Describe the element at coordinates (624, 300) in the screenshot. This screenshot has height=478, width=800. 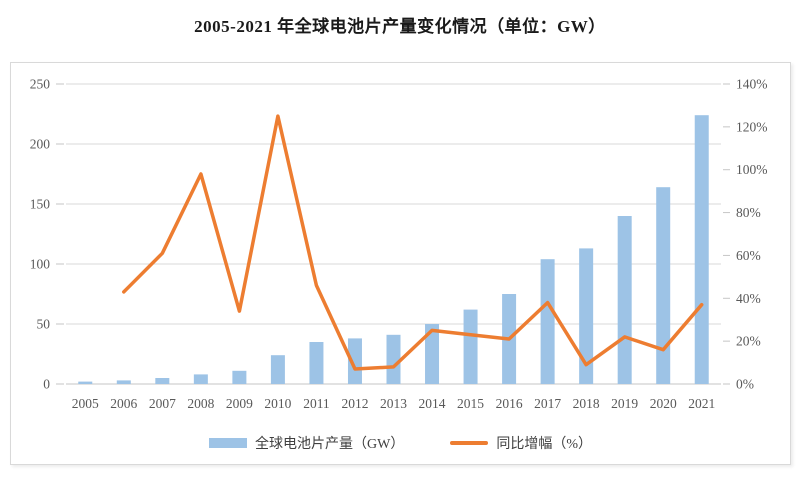
I see `production-bar-2019` at that location.